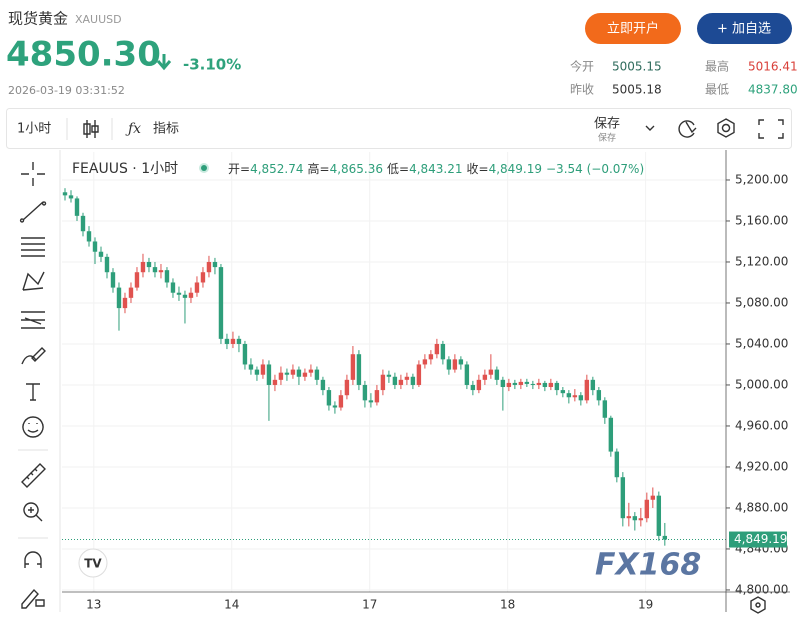 Image resolution: width=800 pixels, height=623 pixels. I want to click on drawing-tools, so click(33, 385).